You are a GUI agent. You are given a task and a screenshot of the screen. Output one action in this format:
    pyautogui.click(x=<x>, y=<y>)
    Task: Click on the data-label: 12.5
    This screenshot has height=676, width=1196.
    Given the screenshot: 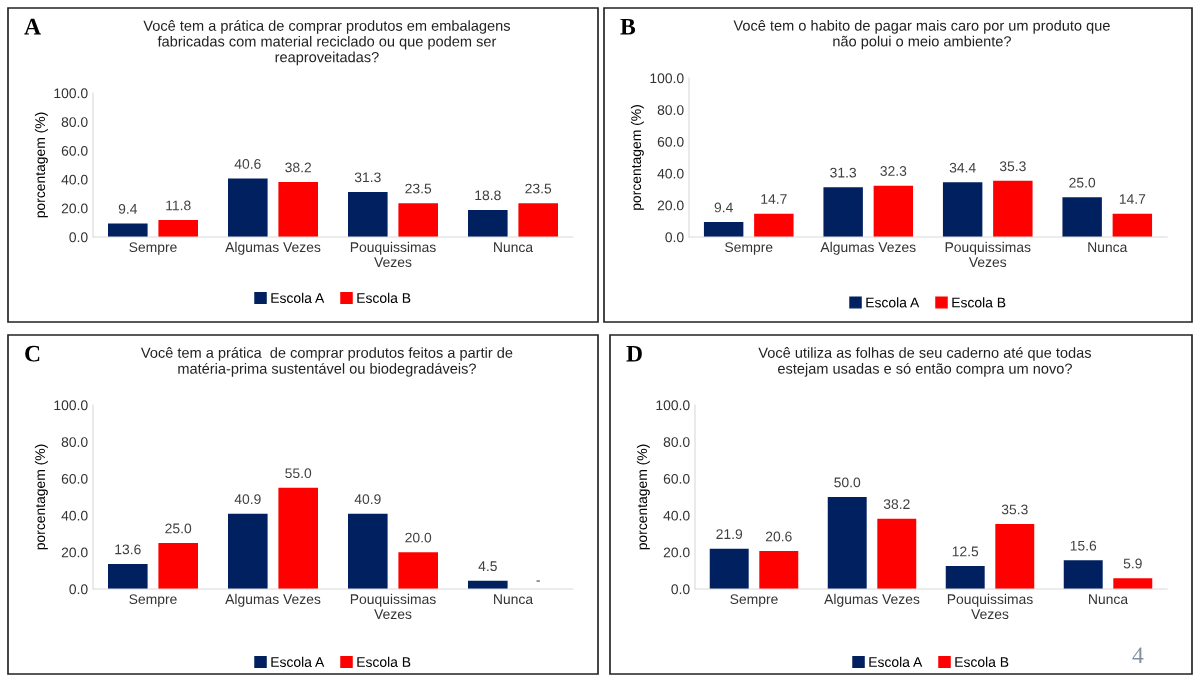 What is the action you would take?
    pyautogui.click(x=965, y=551)
    